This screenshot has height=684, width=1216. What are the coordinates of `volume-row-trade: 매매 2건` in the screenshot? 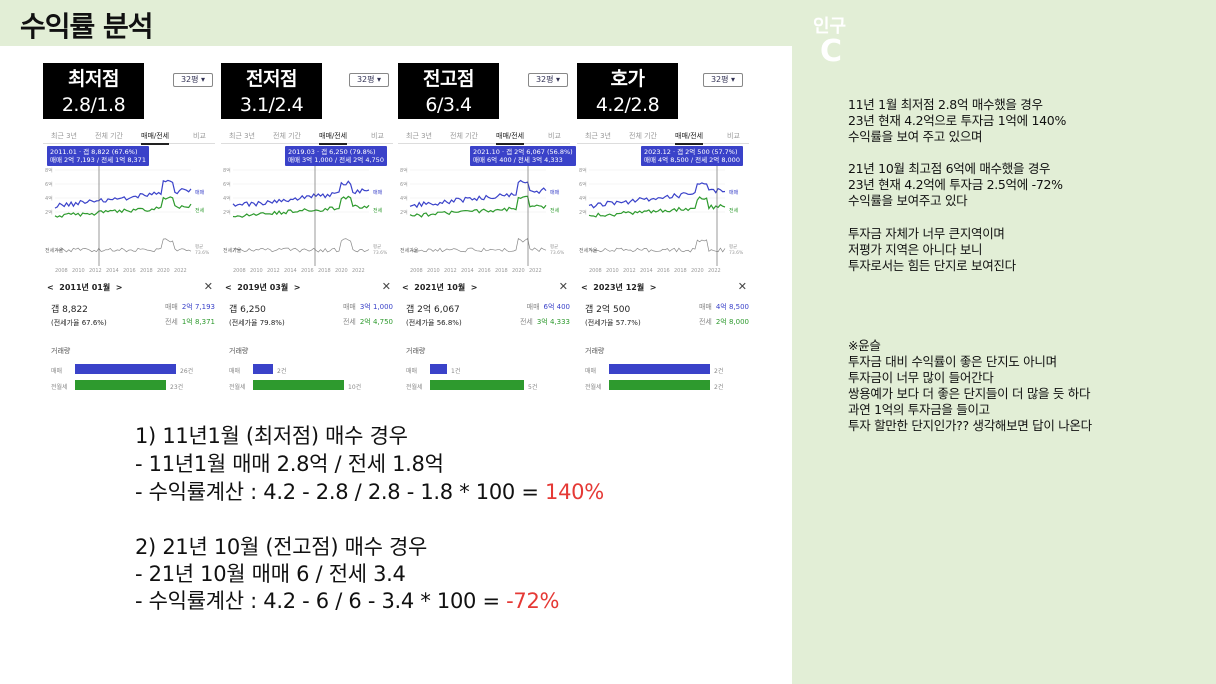 It's located at (669, 370).